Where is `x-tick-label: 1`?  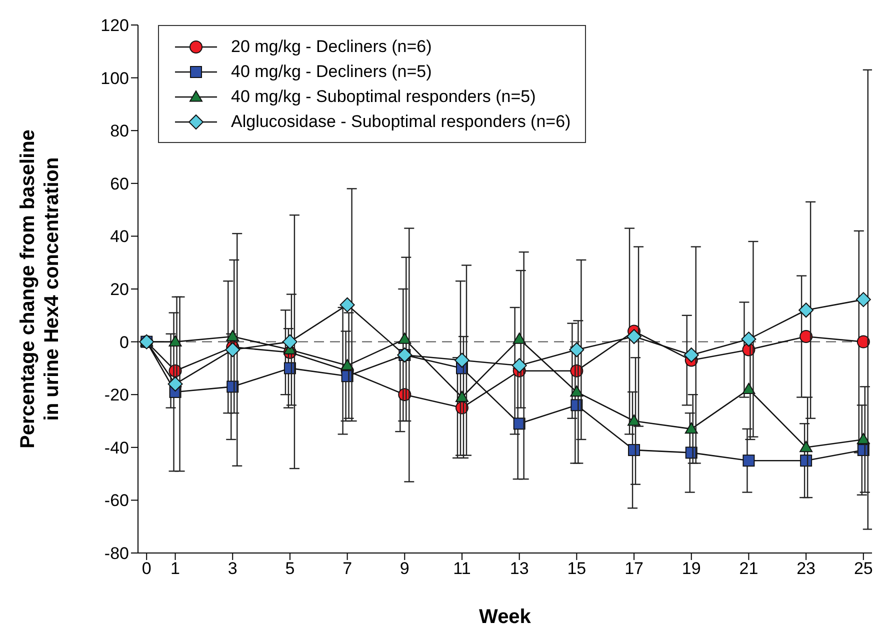
x-tick-label: 1 is located at coordinates (175, 568).